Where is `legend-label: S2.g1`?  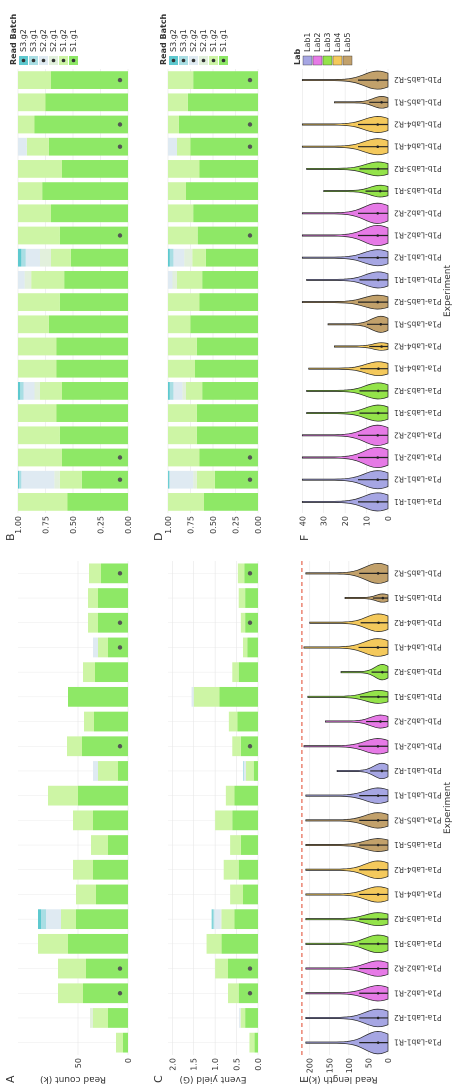 legend-label: S2.g1 is located at coordinates (53, 40).